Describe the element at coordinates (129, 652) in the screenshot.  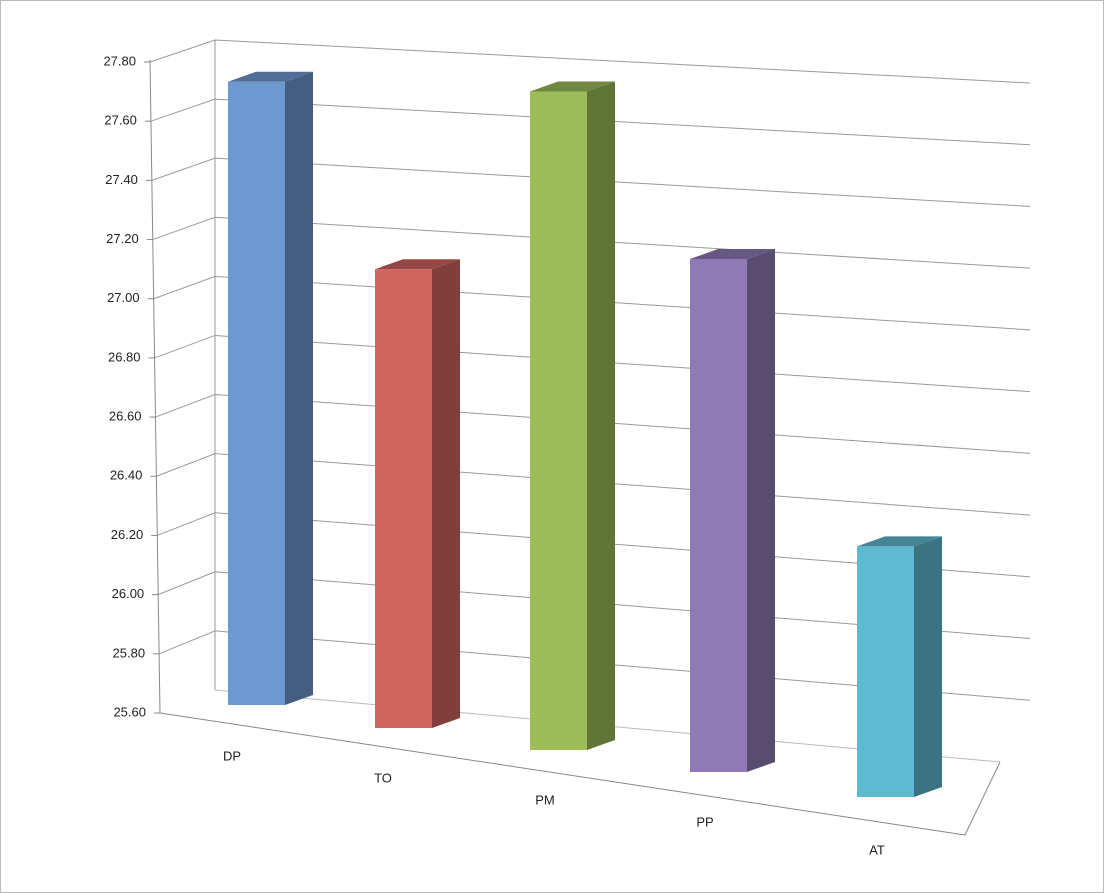
I see `y-tick-label: 25.80` at that location.